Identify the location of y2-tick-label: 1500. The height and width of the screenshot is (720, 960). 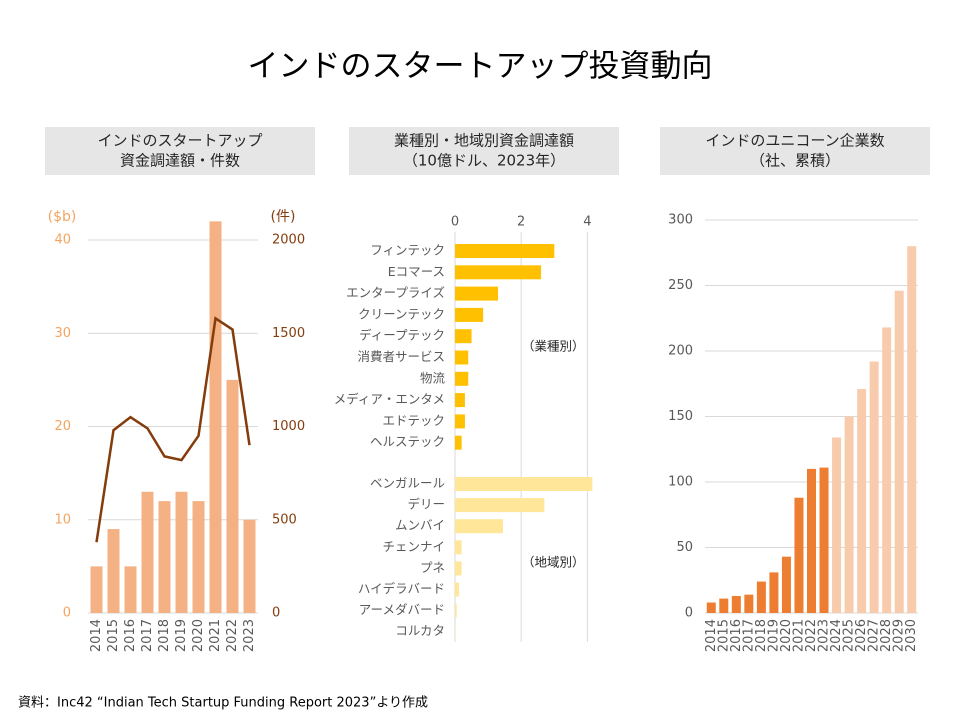
(288, 333).